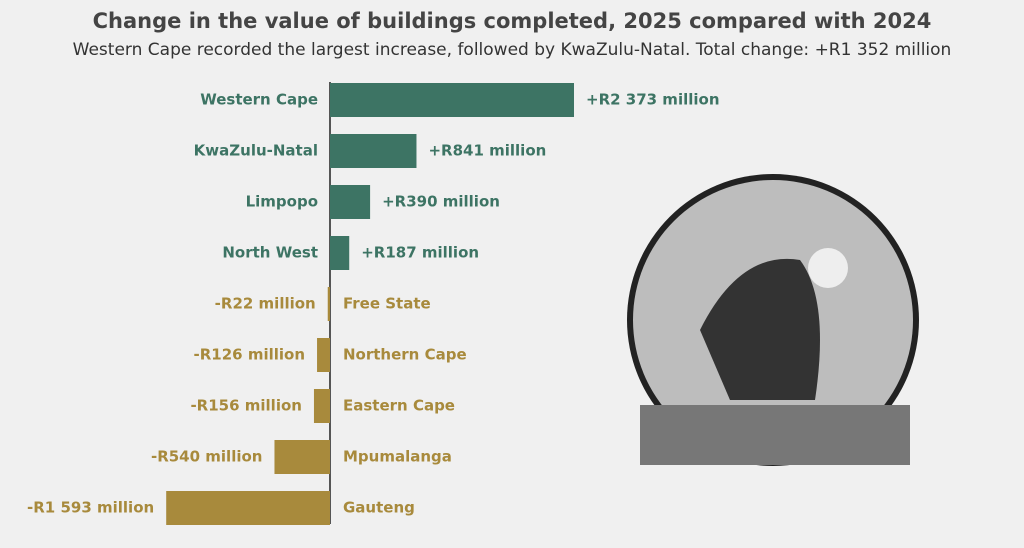 Image resolution: width=1024 pixels, height=548 pixels. What do you see at coordinates (775, 435) in the screenshot?
I see `photo-slab` at bounding box center [775, 435].